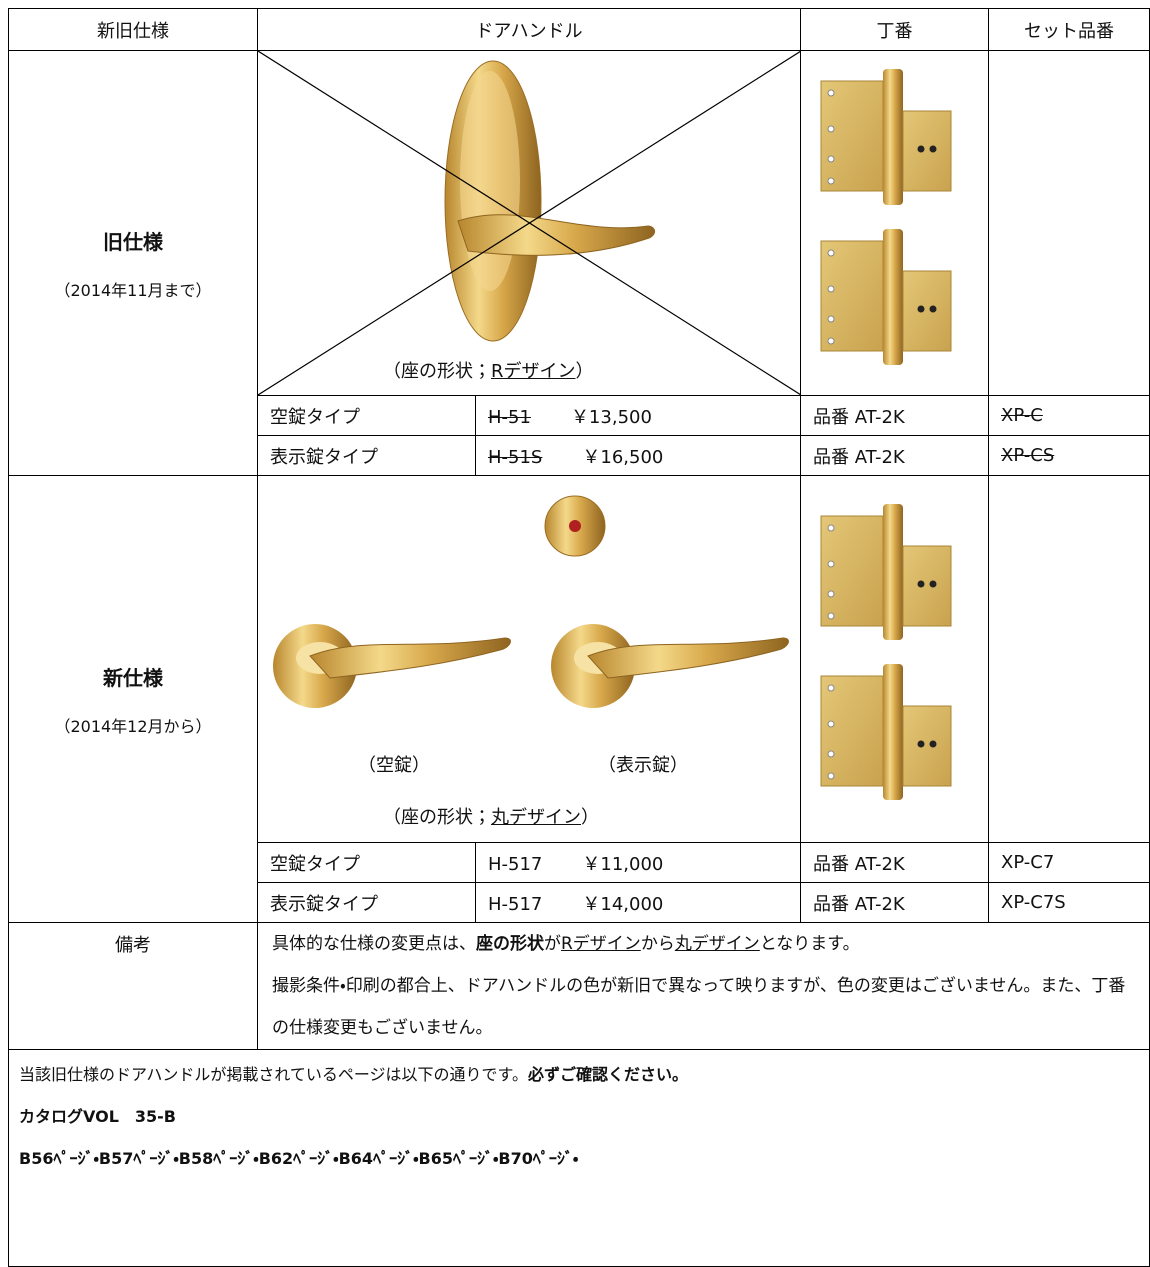 The height and width of the screenshot is (1267, 1150). What do you see at coordinates (133, 241) in the screenshot?
I see `old-title: 旧仕様` at bounding box center [133, 241].